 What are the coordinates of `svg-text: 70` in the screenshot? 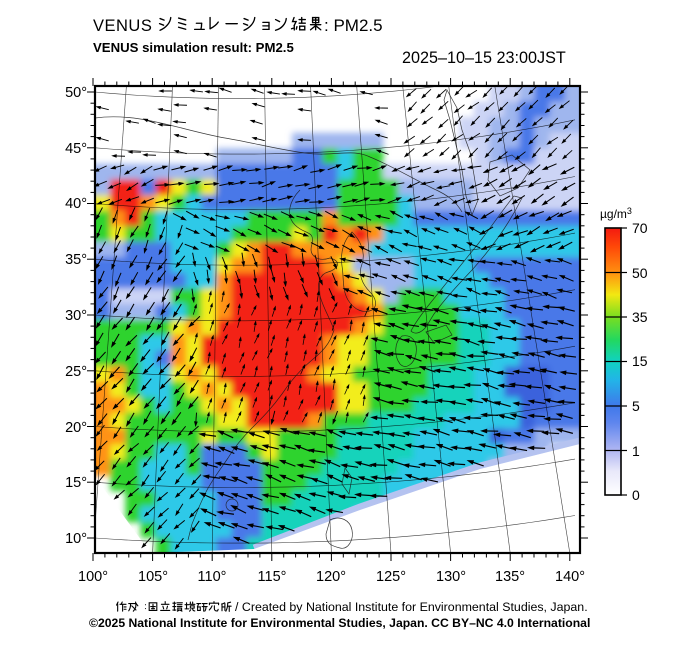 It's located at (640, 228).